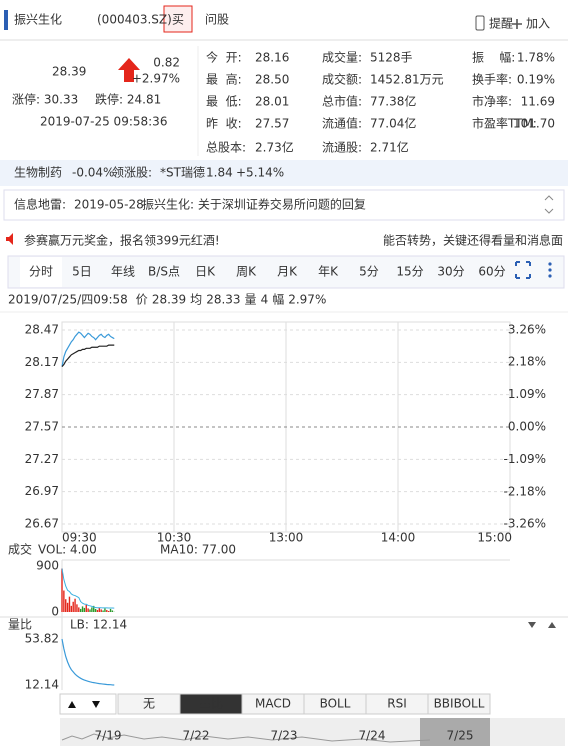  What do you see at coordinates (473, 240) in the screenshot?
I see `ad-right: 能否转势，关键还得看量和消息面` at bounding box center [473, 240].